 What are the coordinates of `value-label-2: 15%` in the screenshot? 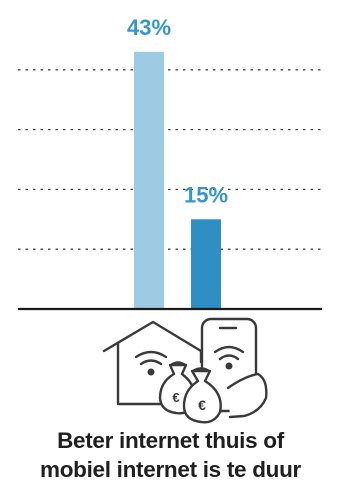 It's located at (206, 194).